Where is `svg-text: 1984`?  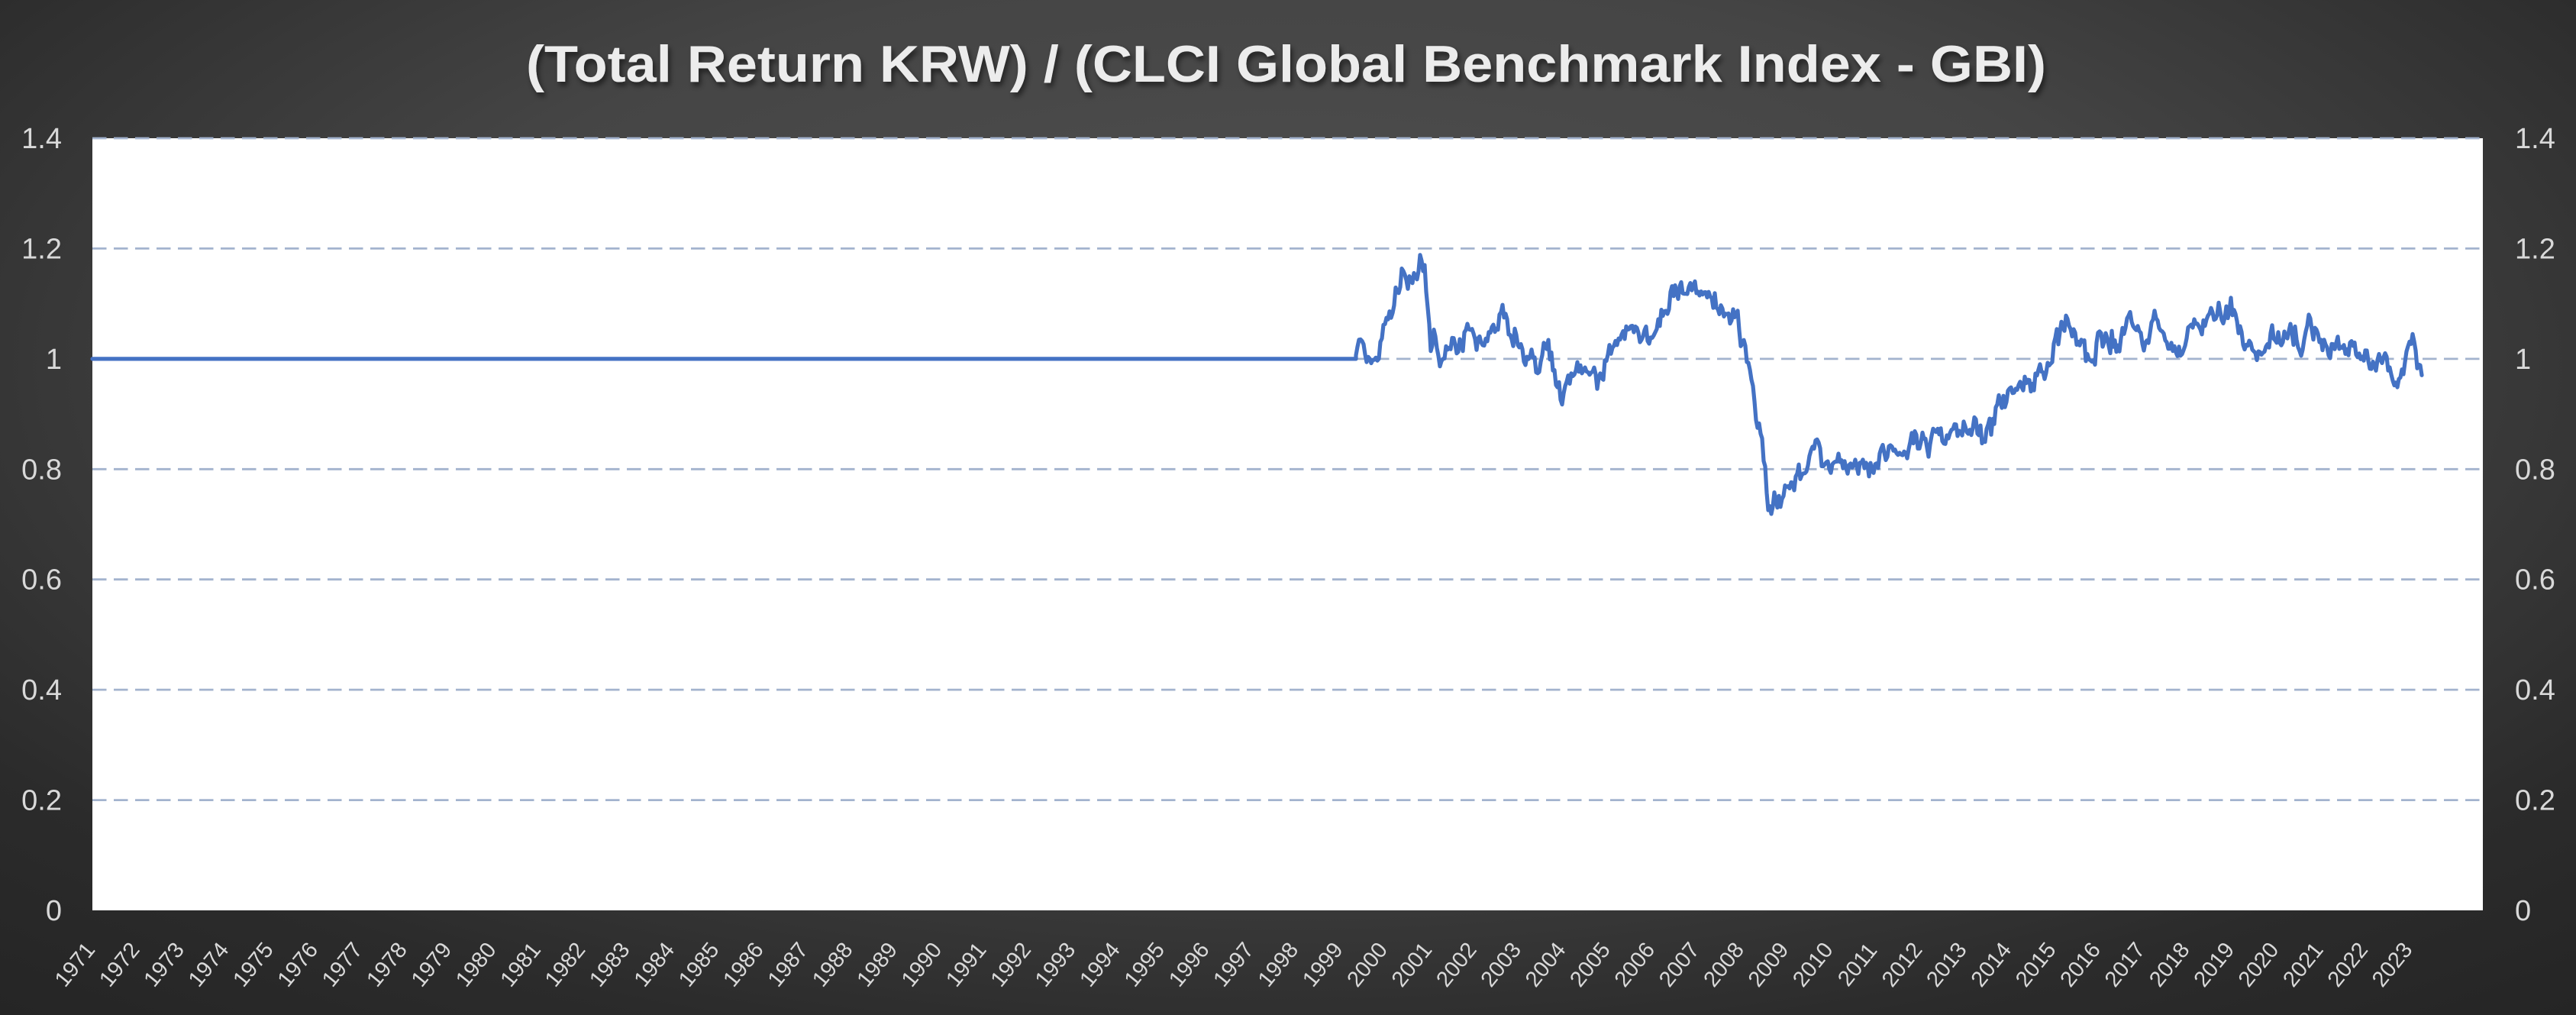 svg-text: 1984 is located at coordinates (655, 964).